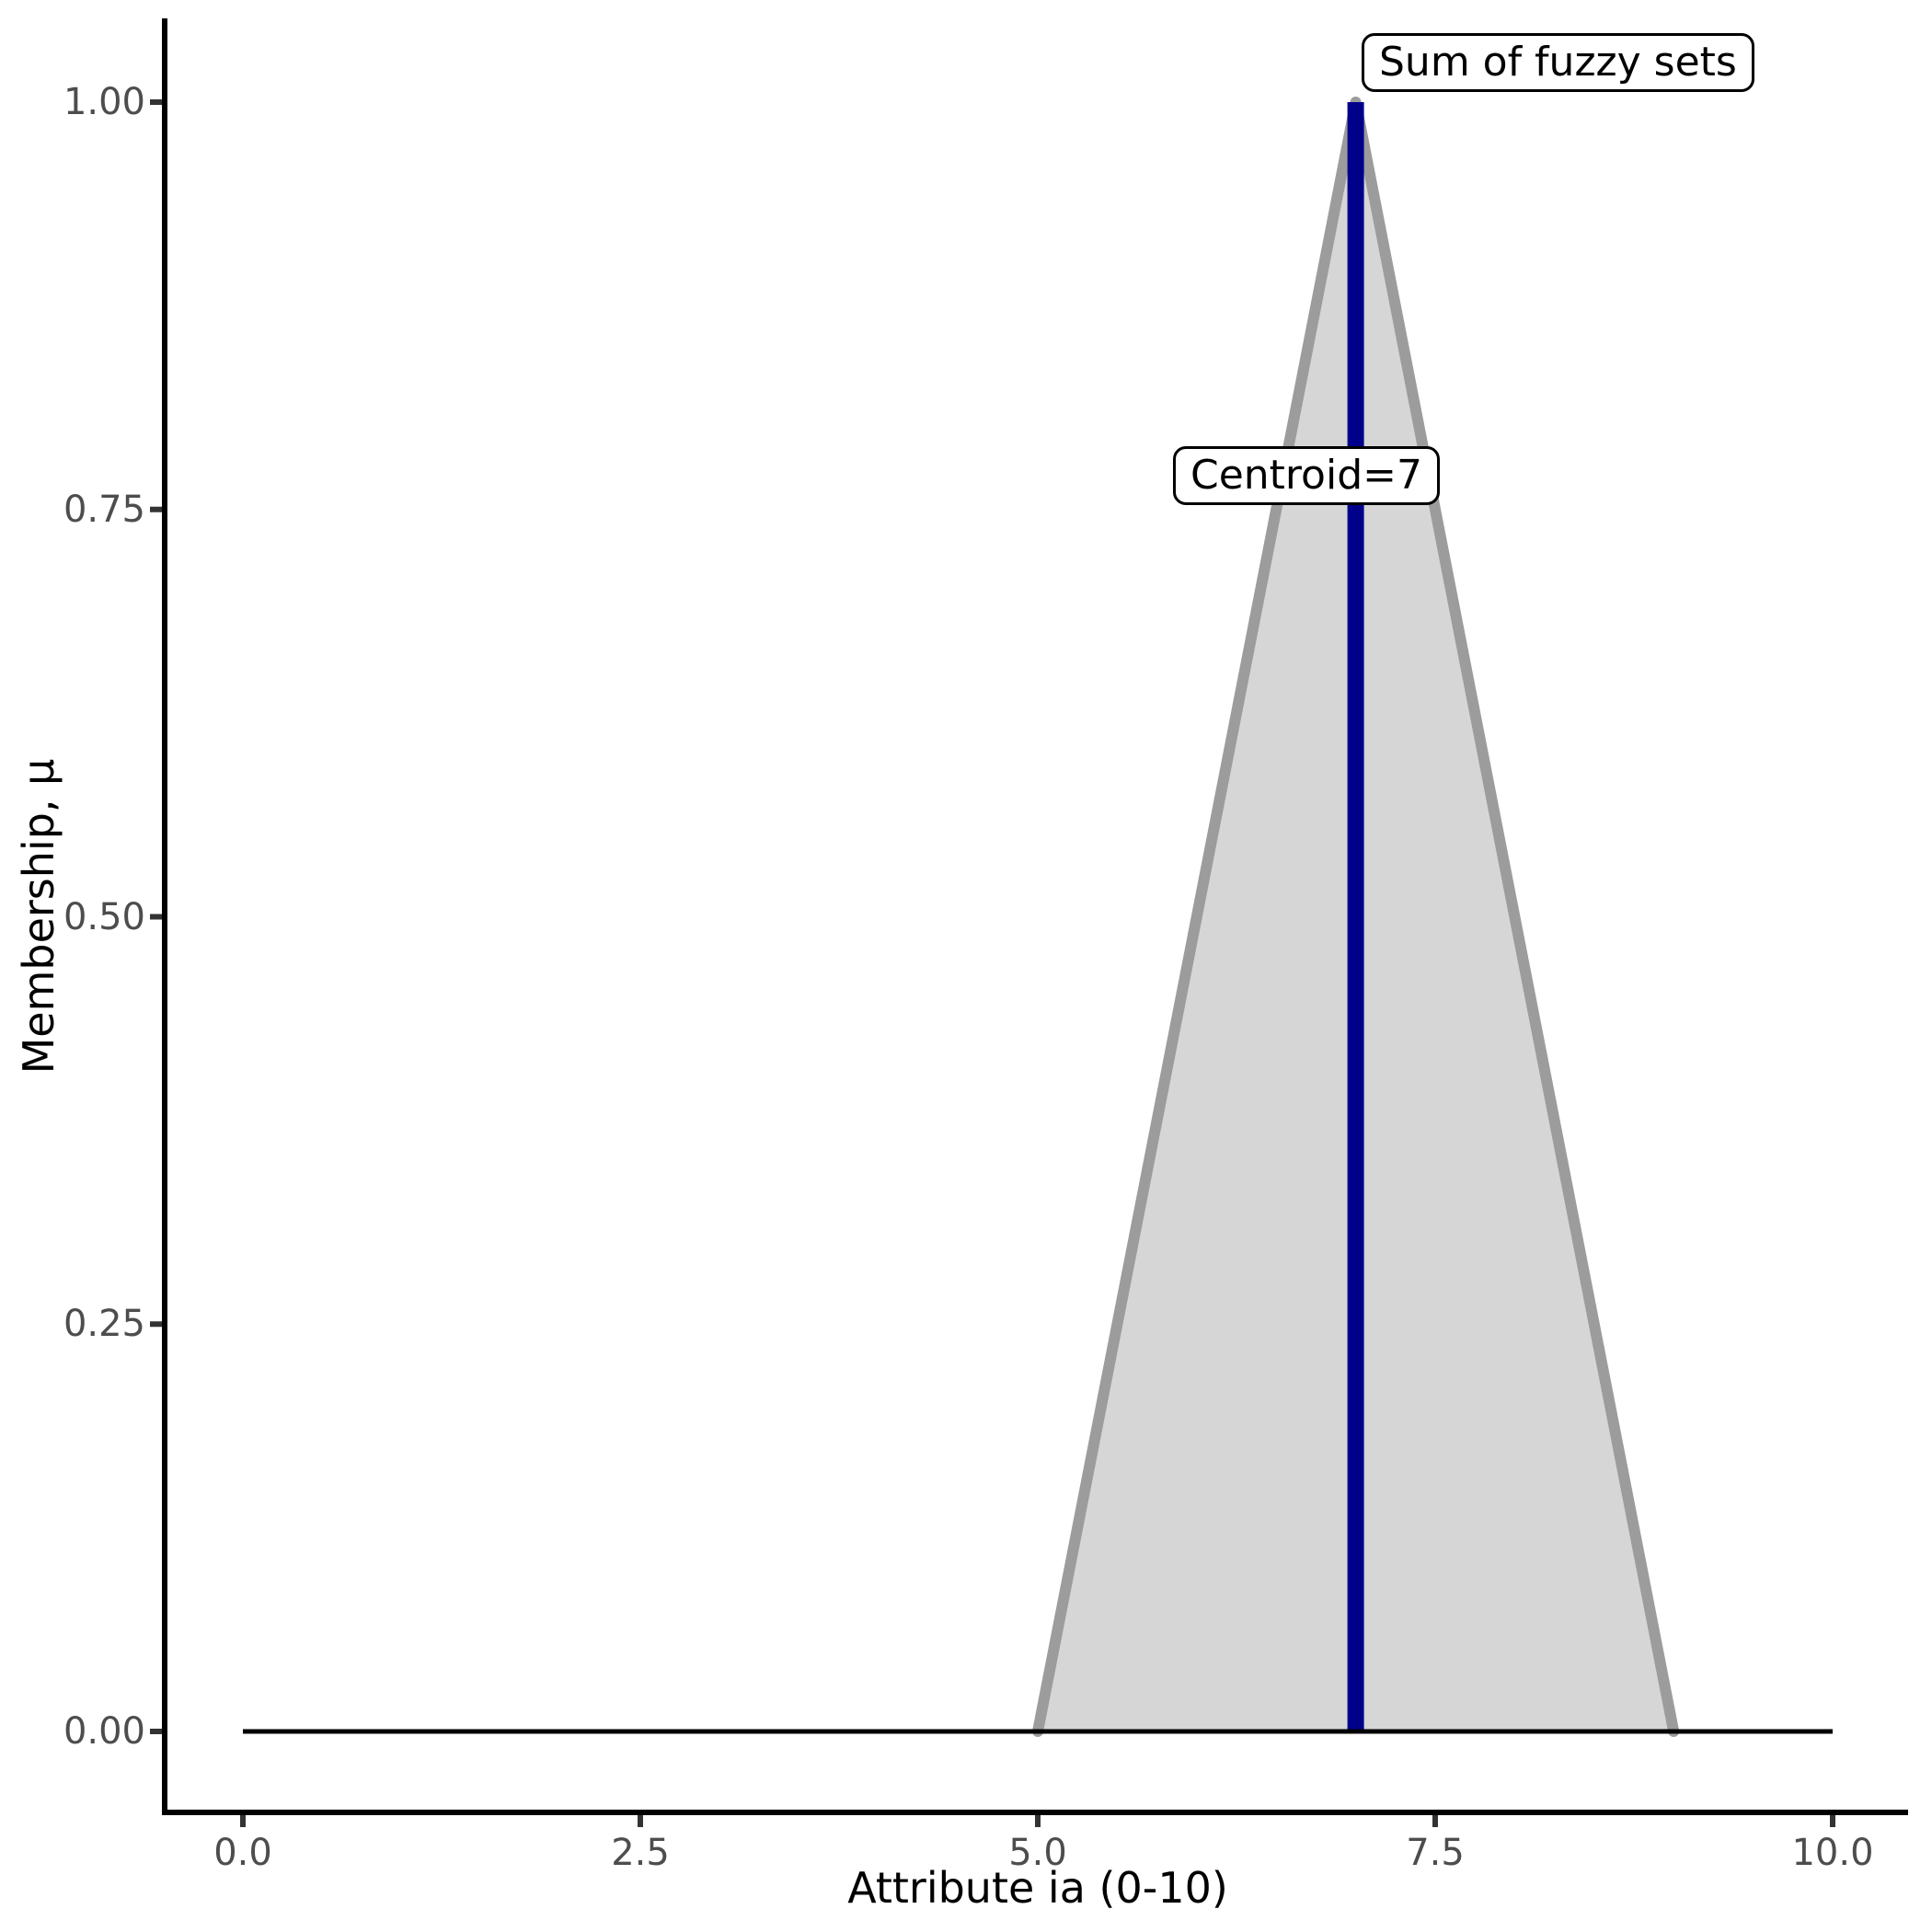 The height and width of the screenshot is (1932, 1932). What do you see at coordinates (1832, 1853) in the screenshot?
I see `x-tick-label: 10.0` at bounding box center [1832, 1853].